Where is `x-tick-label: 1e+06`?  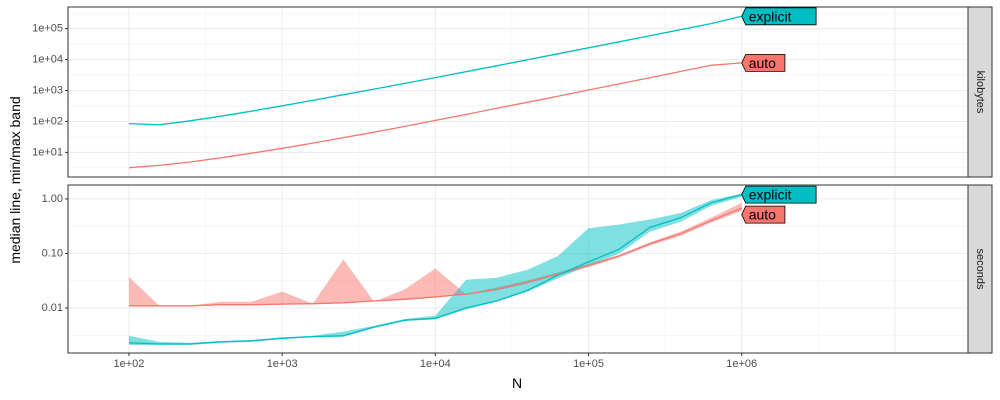
x-tick-label: 1e+06 is located at coordinates (741, 364).